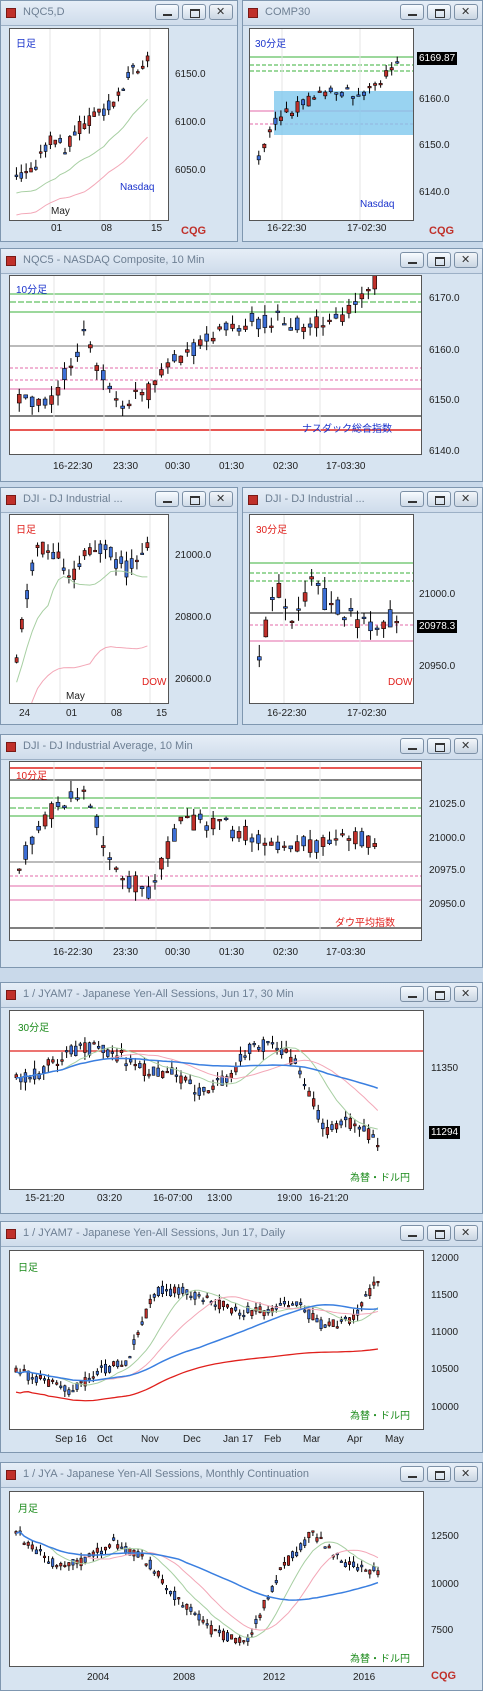 The height and width of the screenshot is (1691, 483). What do you see at coordinates (119, 13) in the screenshot?
I see `title-bar: NQC5,D` at bounding box center [119, 13].